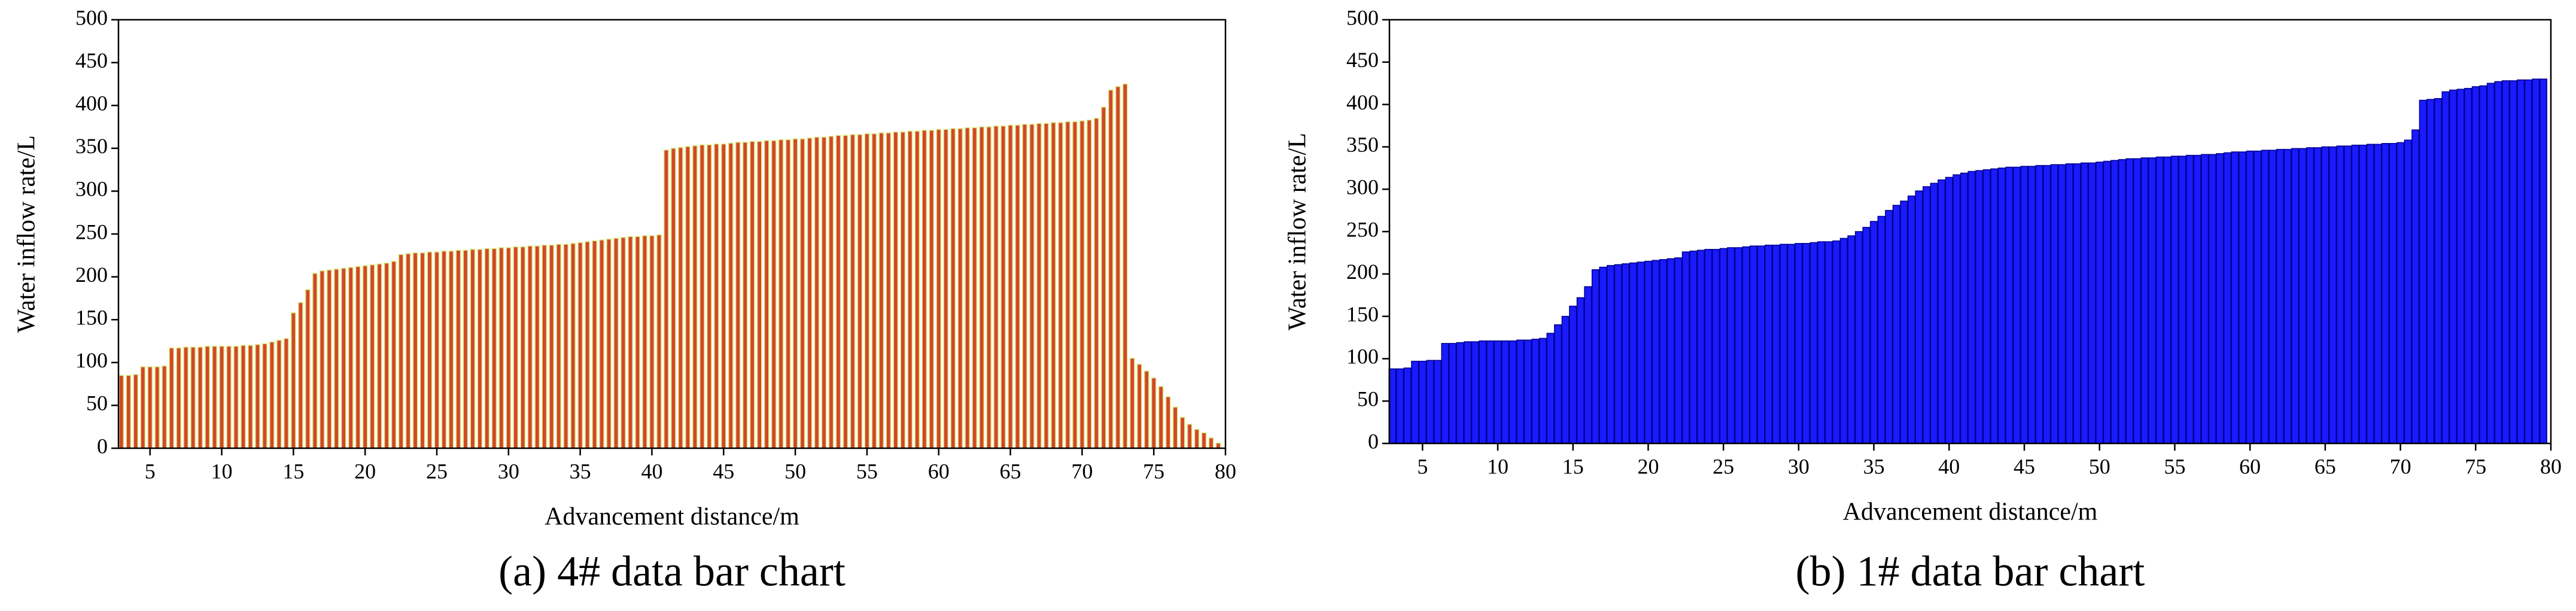 This screenshot has width=2576, height=611. I want to click on x-tick-label: 40, so click(652, 471).